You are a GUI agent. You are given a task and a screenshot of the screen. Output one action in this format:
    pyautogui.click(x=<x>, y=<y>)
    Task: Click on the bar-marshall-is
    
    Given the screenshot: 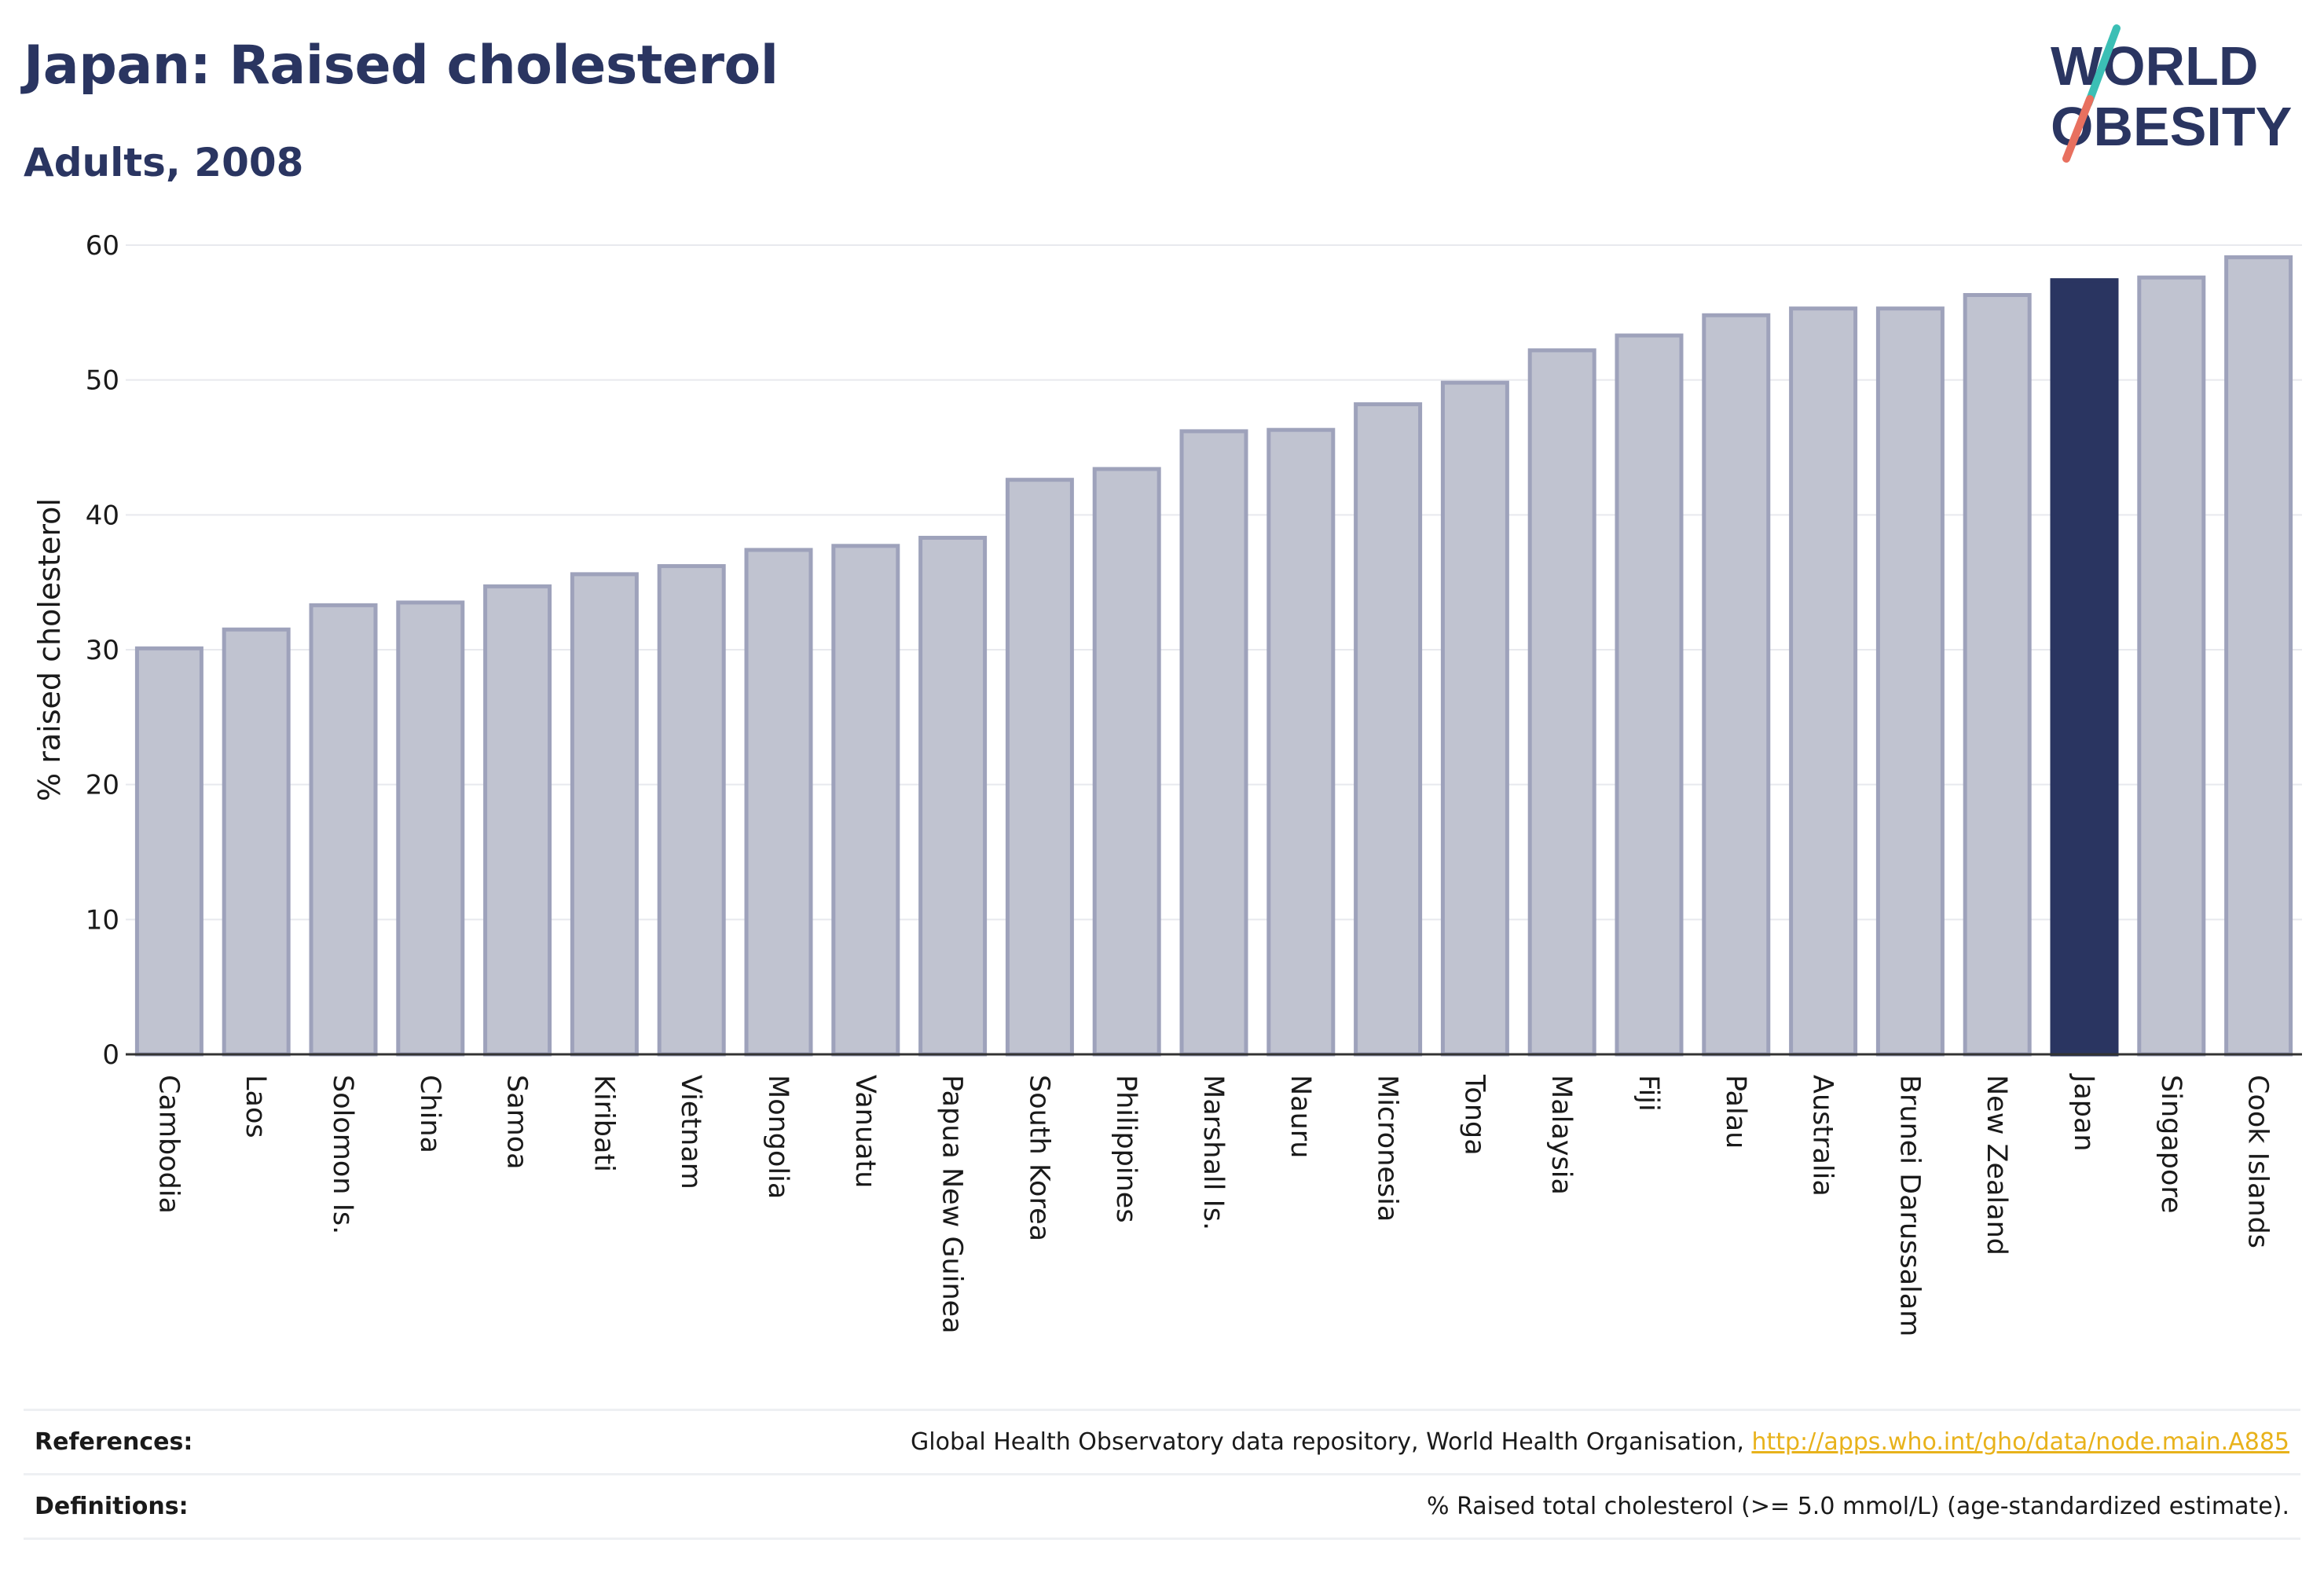 What is the action you would take?
    pyautogui.click(x=1213, y=743)
    